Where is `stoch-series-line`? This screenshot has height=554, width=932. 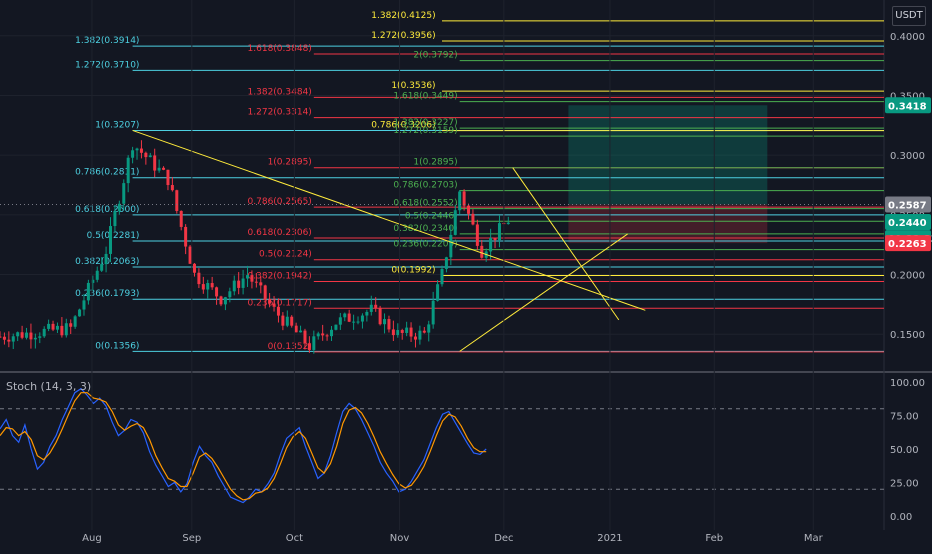 stoch-series-line is located at coordinates (243, 445).